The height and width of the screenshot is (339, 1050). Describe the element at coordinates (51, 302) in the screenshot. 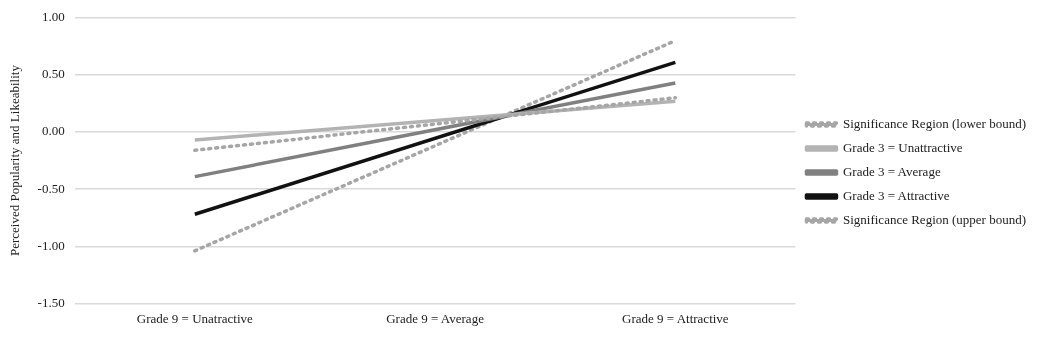

I see `y-tick-label: -1.50` at that location.